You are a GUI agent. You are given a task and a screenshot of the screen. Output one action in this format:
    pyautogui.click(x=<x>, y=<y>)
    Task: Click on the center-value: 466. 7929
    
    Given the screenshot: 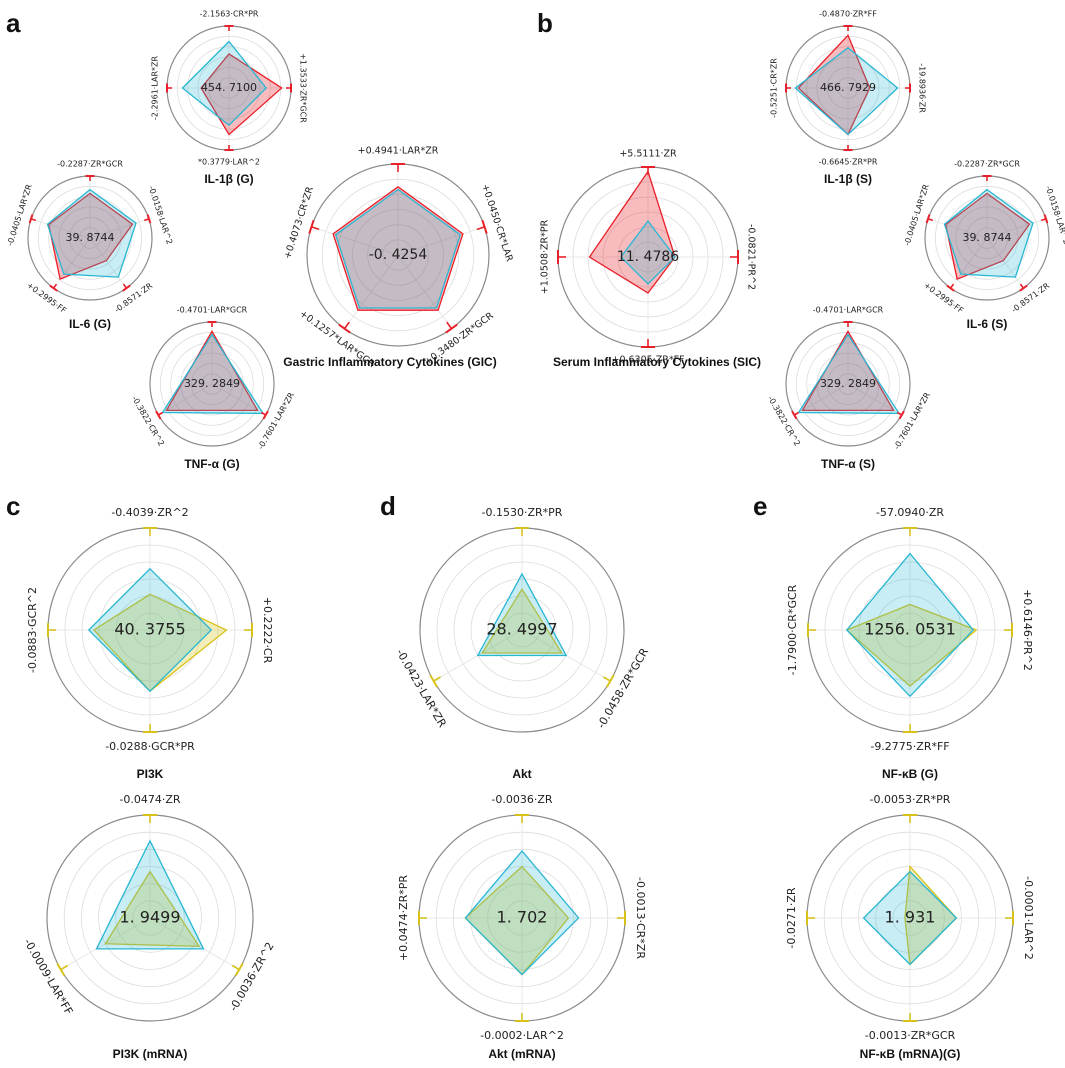 What is the action you would take?
    pyautogui.click(x=848, y=87)
    